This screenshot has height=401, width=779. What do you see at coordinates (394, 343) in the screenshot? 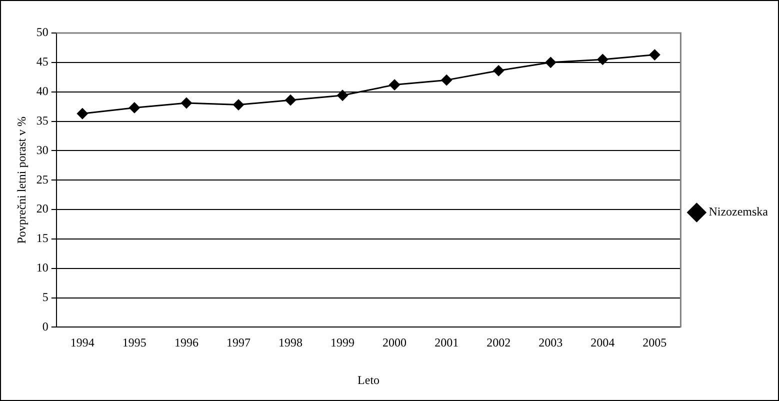
I see `x-tick-label: 2000` at bounding box center [394, 343].